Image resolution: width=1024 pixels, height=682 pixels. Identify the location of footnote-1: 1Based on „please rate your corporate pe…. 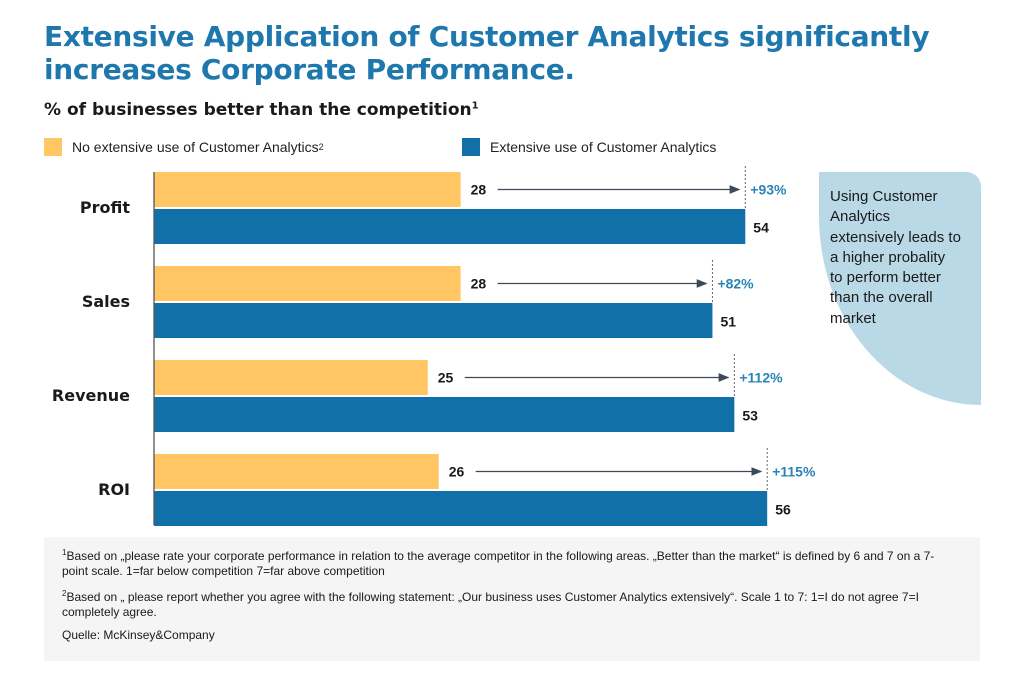
(511, 562).